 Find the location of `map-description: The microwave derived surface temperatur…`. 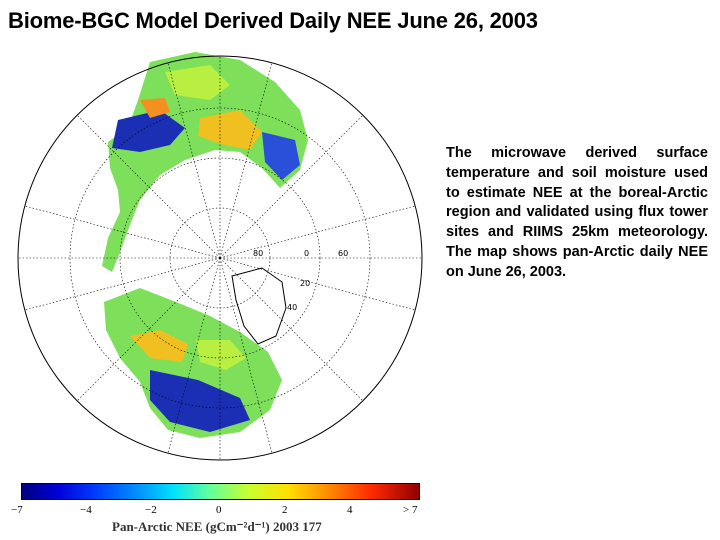

map-description: The microwave derived surface temperatur… is located at coordinates (577, 212).